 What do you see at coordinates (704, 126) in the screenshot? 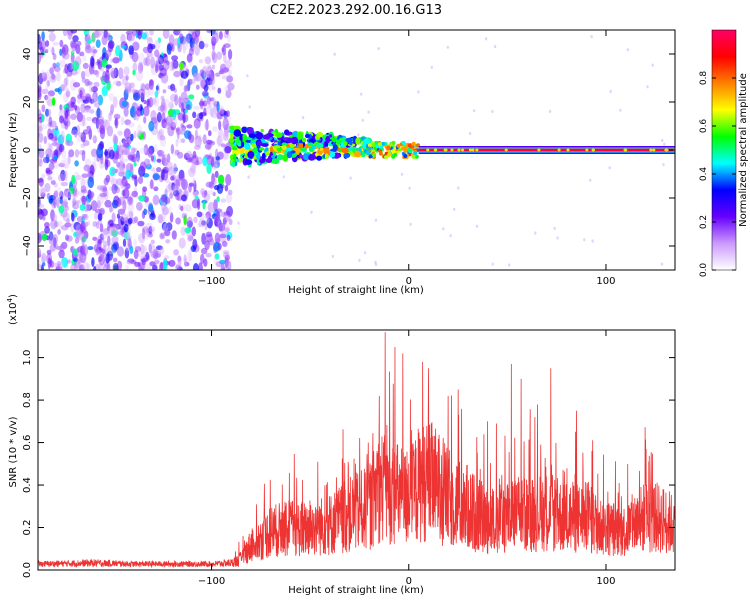
I see `colorbar-tick-label: 0.6` at bounding box center [704, 126].